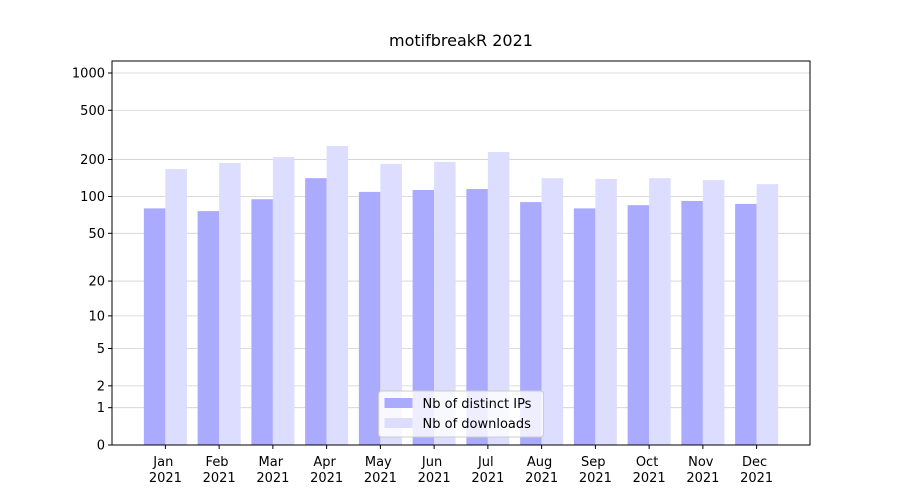 The width and height of the screenshot is (900, 500). I want to click on y-tick-label: 1, so click(101, 408).